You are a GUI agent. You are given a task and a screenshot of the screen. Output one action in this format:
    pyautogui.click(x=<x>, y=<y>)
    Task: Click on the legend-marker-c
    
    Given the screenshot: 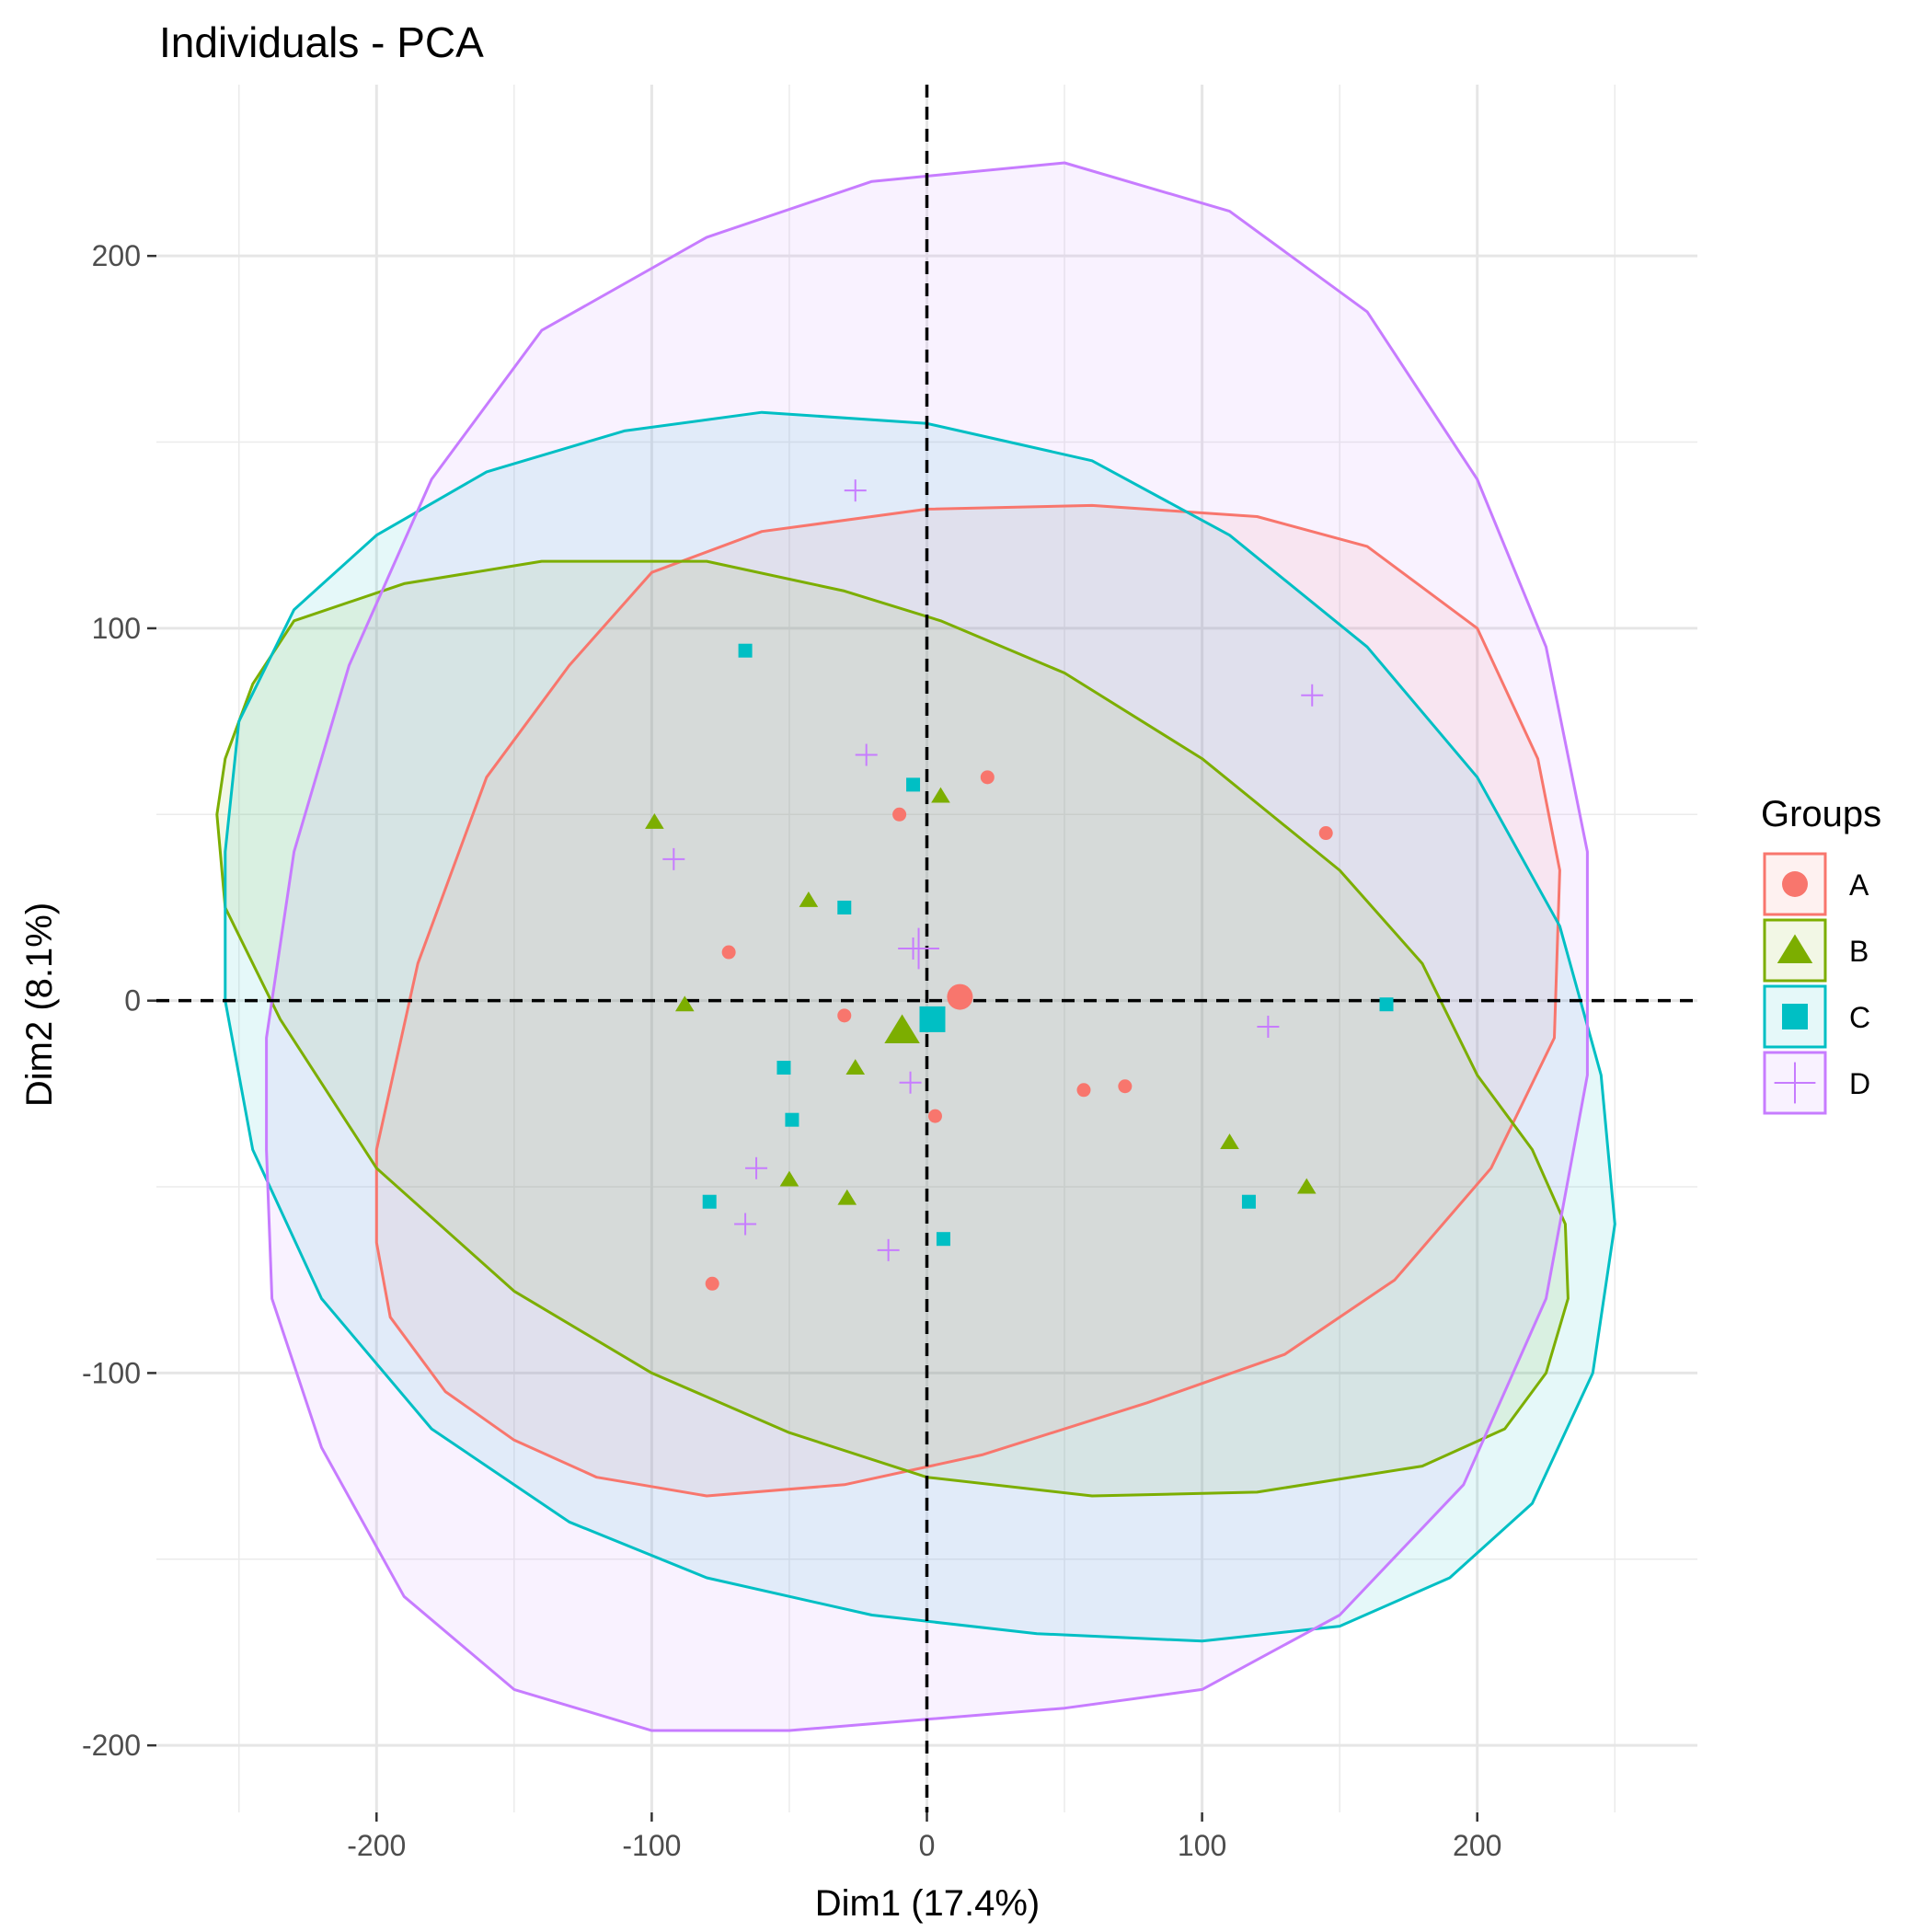 What is the action you would take?
    pyautogui.click(x=1795, y=1016)
    